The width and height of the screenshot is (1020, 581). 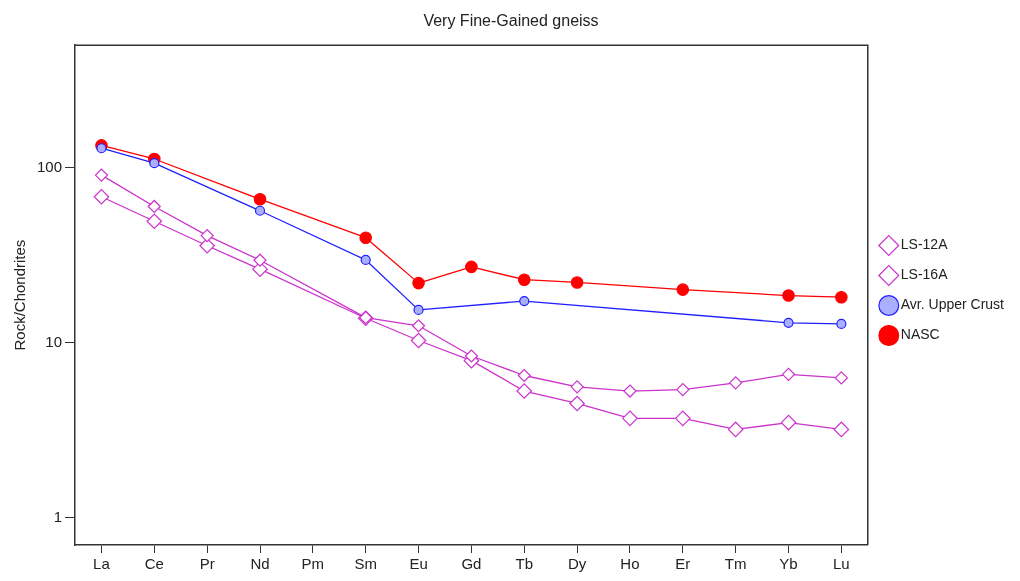 What do you see at coordinates (471, 564) in the screenshot?
I see `x-tick-label: Gd` at bounding box center [471, 564].